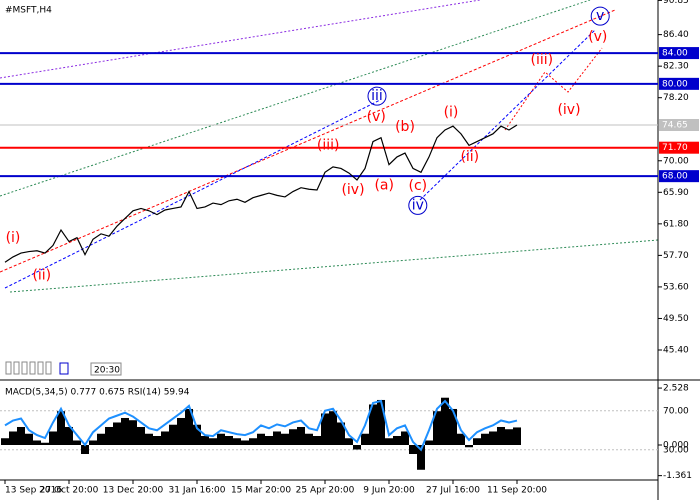 The image size is (700, 500). I want to click on y2-tick-label: 30.00, so click(676, 450).